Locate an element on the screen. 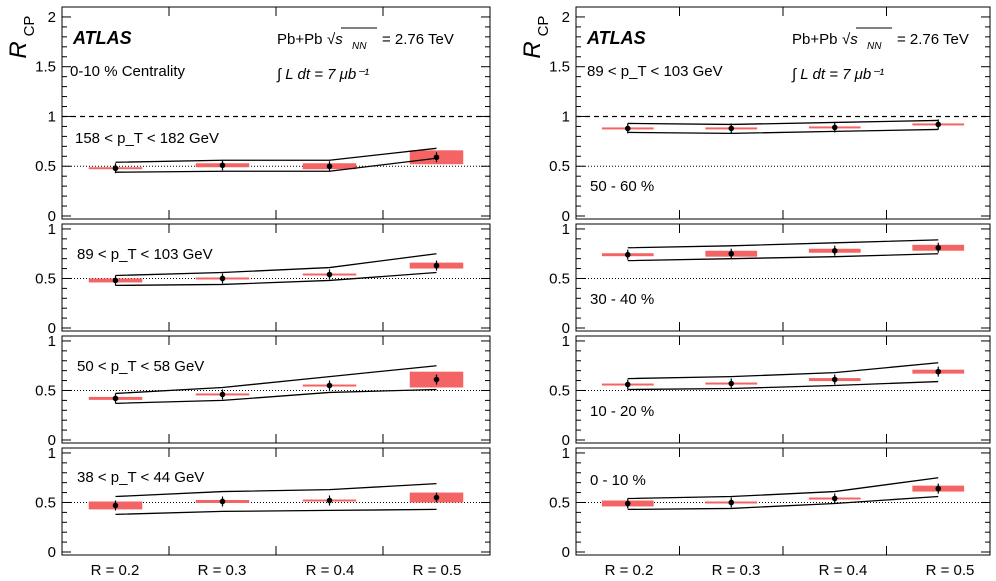  panel-label-left-3: 50 < p_T < 58 GeV is located at coordinates (140, 366).